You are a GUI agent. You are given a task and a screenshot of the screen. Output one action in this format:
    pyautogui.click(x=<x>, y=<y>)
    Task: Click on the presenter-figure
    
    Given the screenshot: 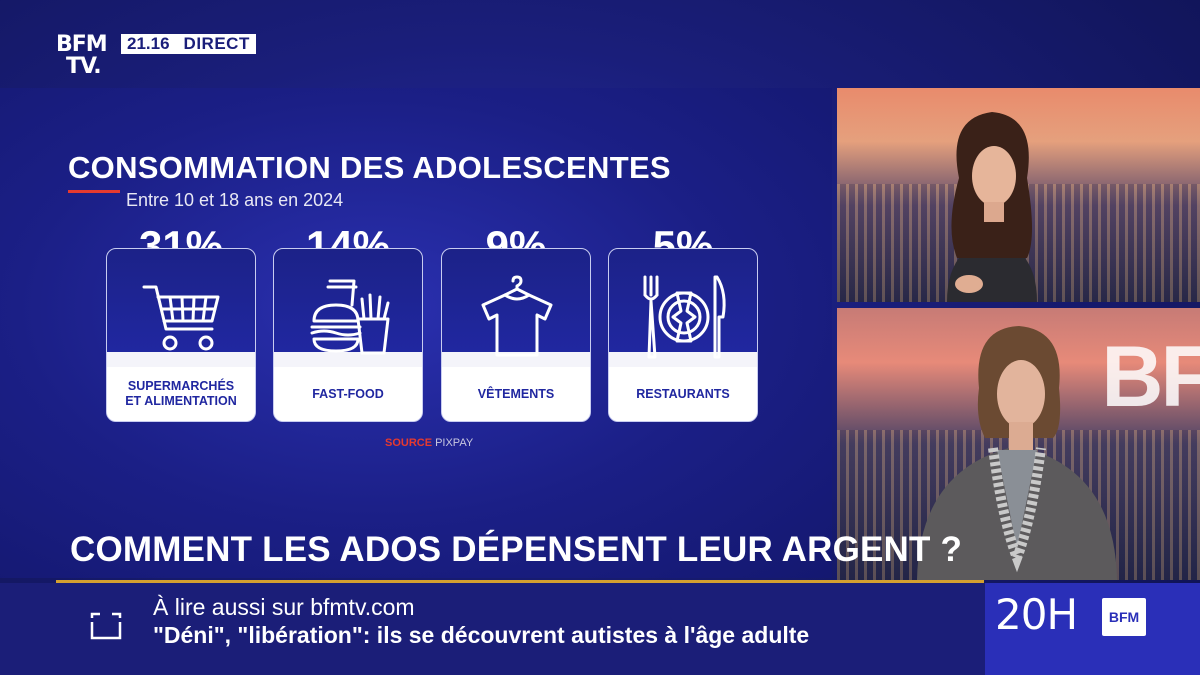 What is the action you would take?
    pyautogui.click(x=992, y=207)
    